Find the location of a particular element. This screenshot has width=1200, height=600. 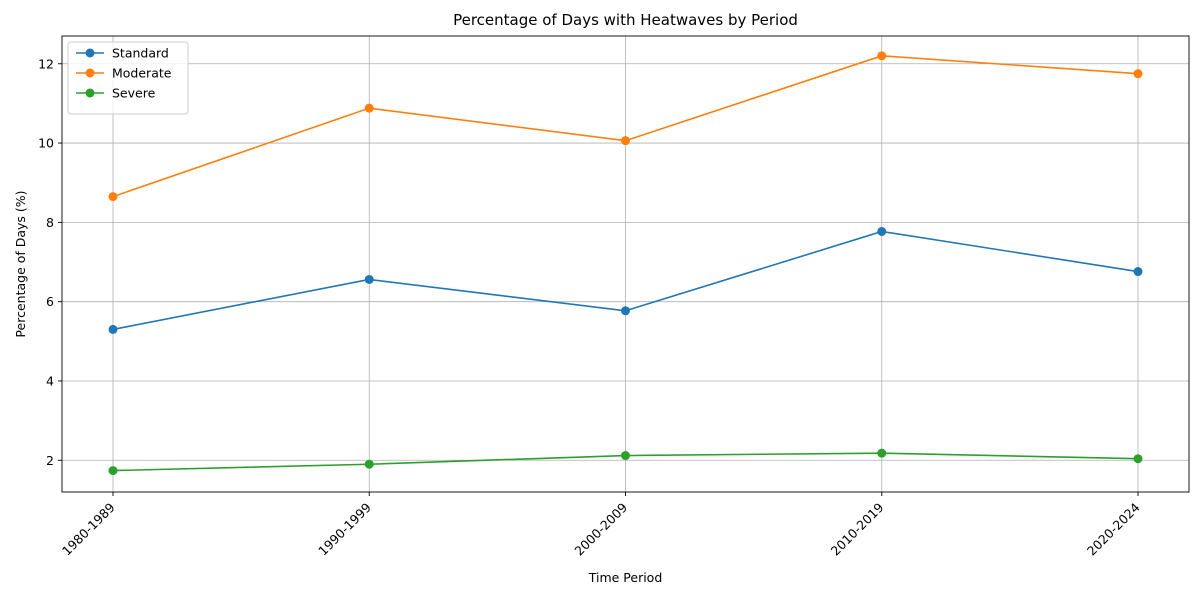

x-tick-label: 1980-1989 is located at coordinates (88, 529).